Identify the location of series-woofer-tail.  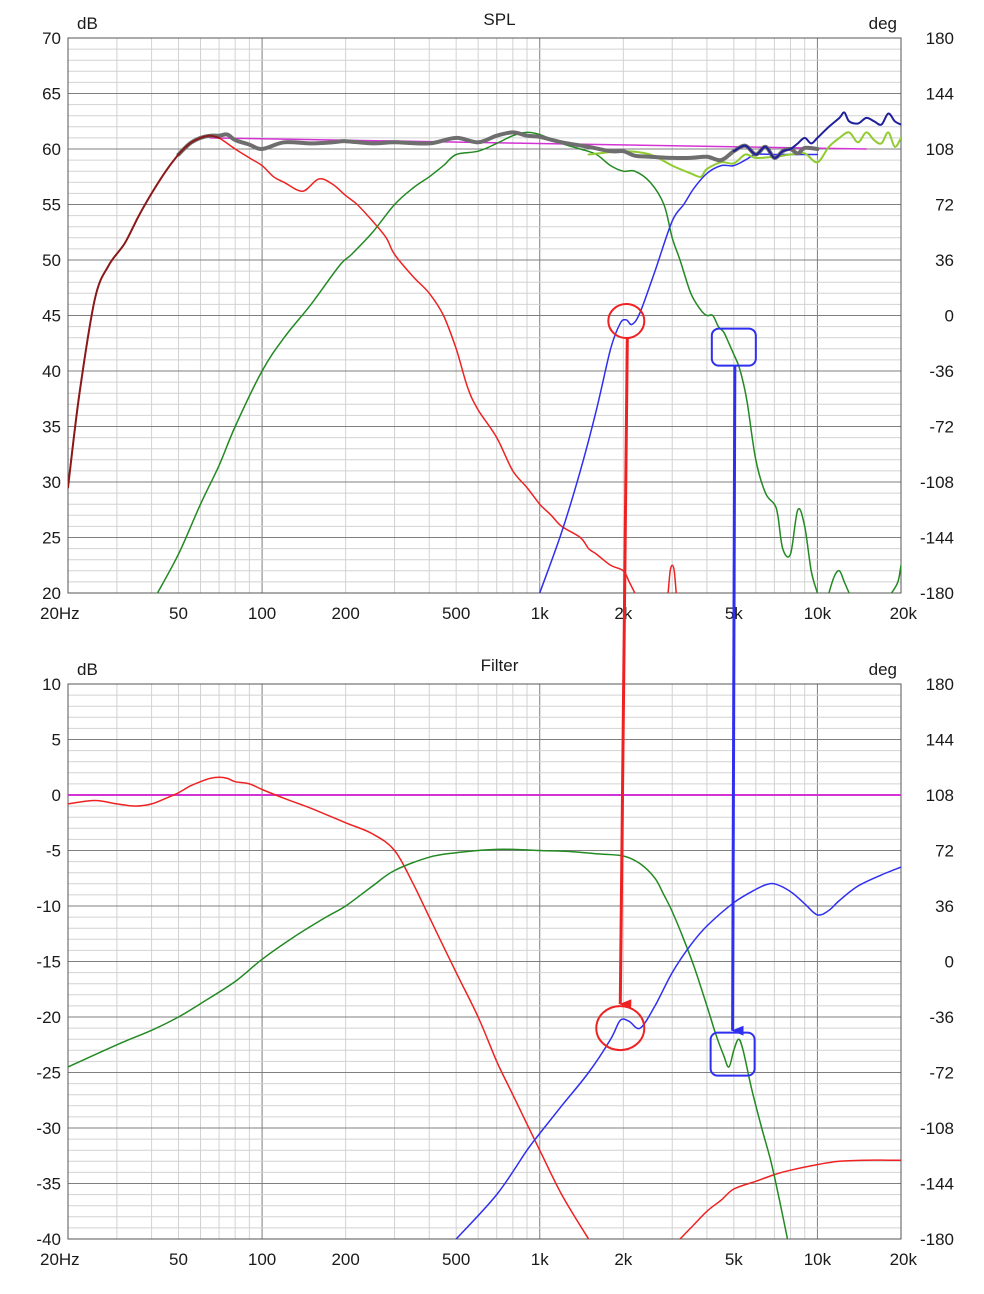
(672, 578).